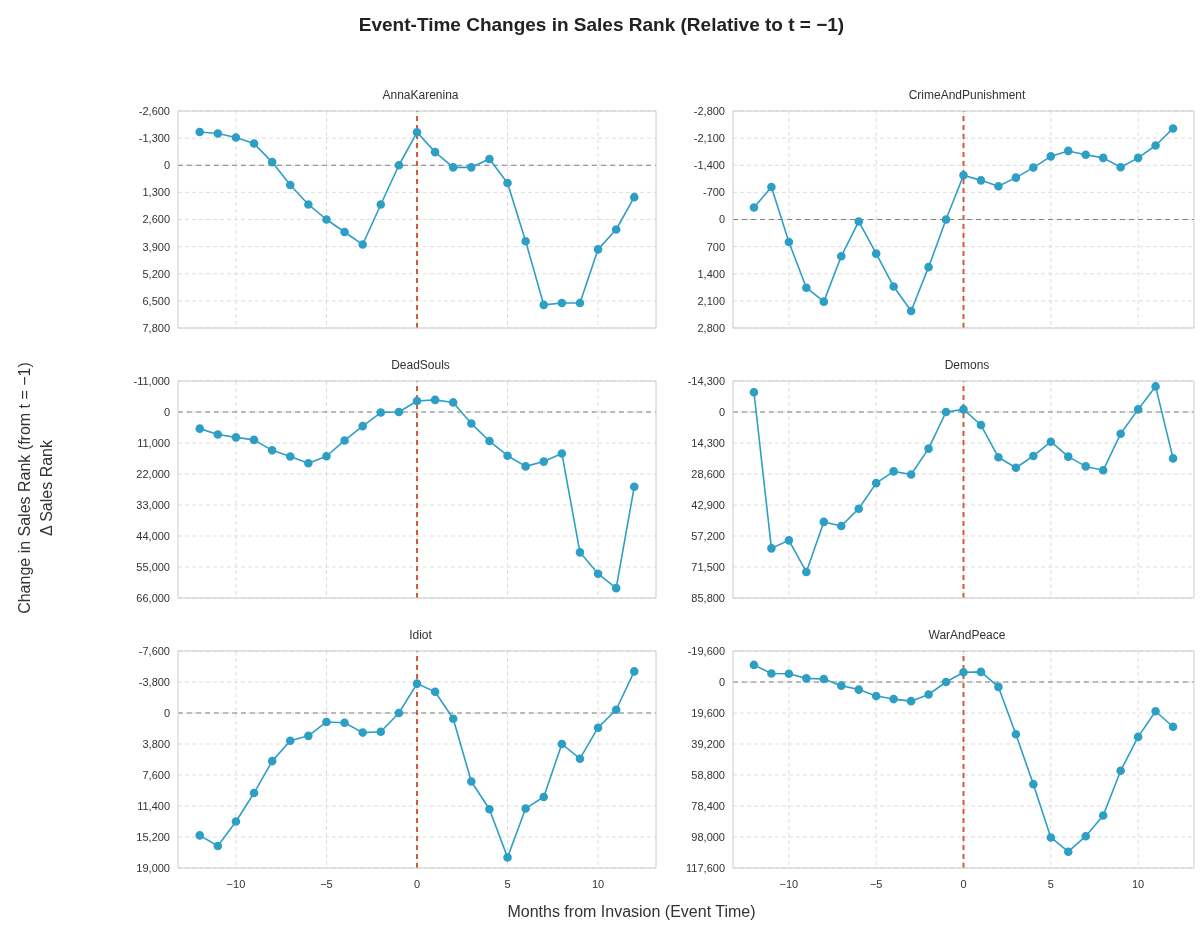  Describe the element at coordinates (156, 246) in the screenshot. I see `y-tick-label: 3,900` at that location.